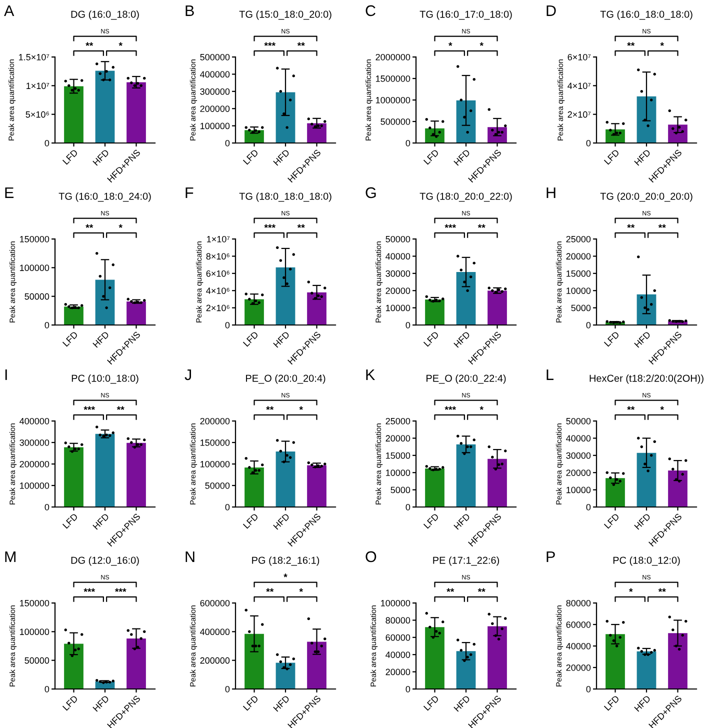 This screenshot has width=709, height=728. I want to click on chart-title: PG (18:2_16:1), so click(286, 561).